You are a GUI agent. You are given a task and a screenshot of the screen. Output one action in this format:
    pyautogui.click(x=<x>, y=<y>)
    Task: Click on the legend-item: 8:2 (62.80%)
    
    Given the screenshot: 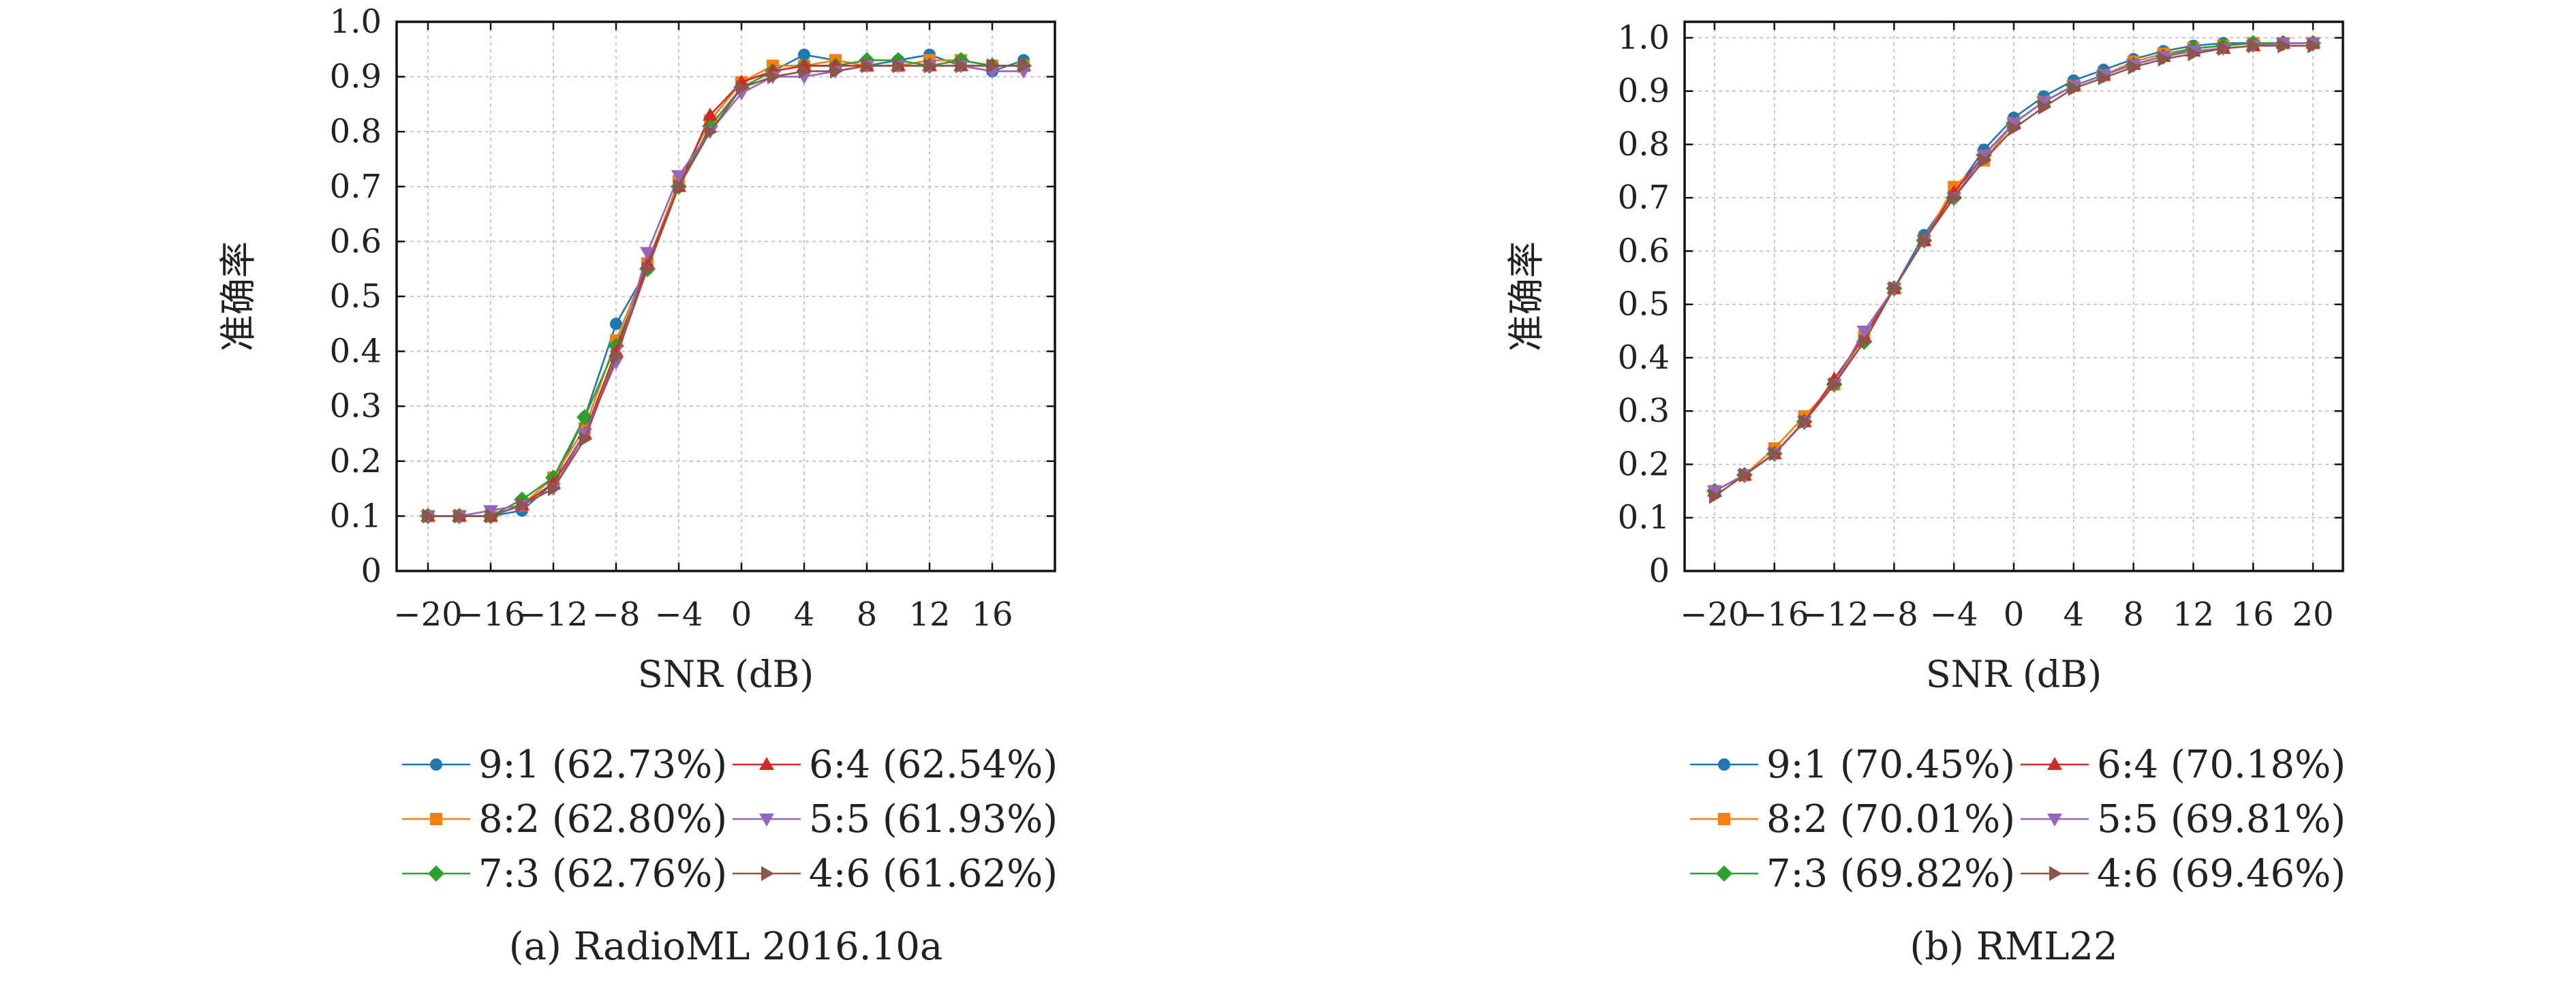 What is the action you would take?
    pyautogui.click(x=564, y=819)
    